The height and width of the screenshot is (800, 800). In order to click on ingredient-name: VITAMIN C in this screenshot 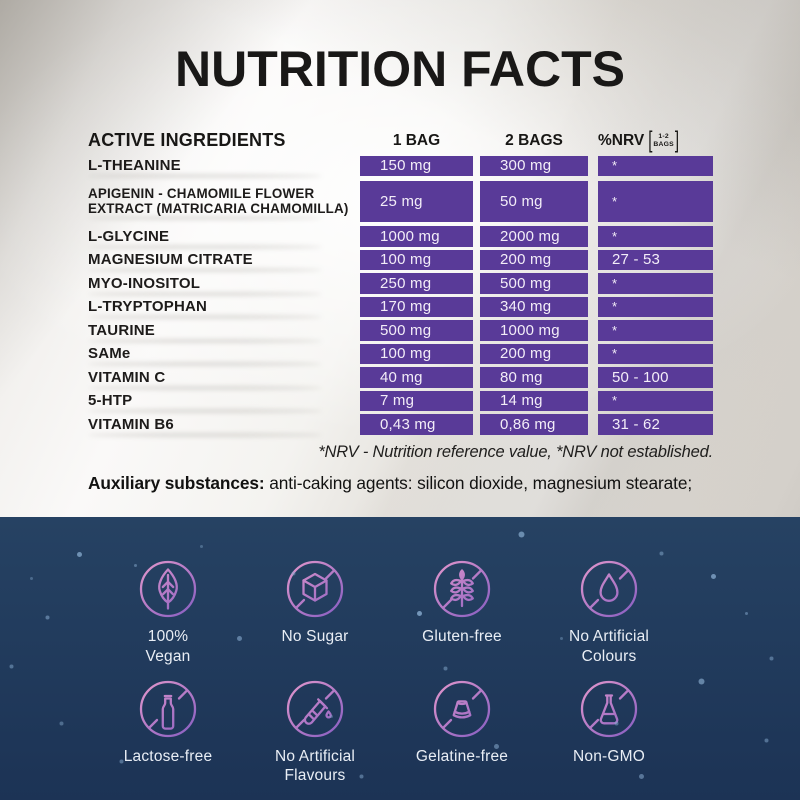, I will do `click(224, 377)`.